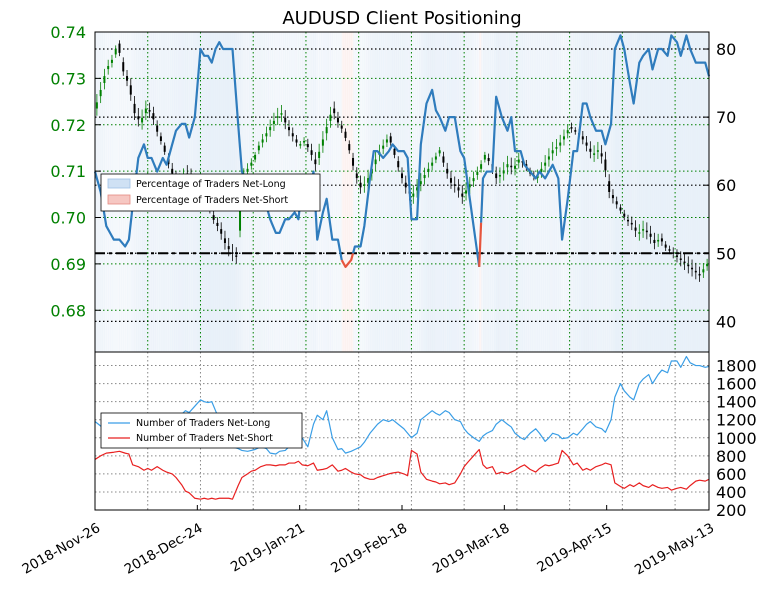  I want to click on left-tick-label: 0.74, so click(68, 32).